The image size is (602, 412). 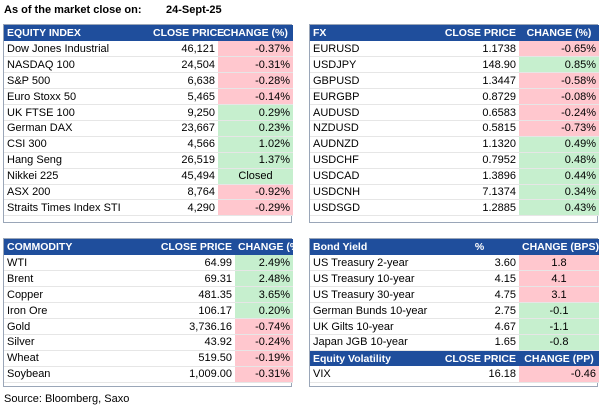 What do you see at coordinates (264, 374) in the screenshot?
I see `commodity-change-cell: -0.31%` at bounding box center [264, 374].